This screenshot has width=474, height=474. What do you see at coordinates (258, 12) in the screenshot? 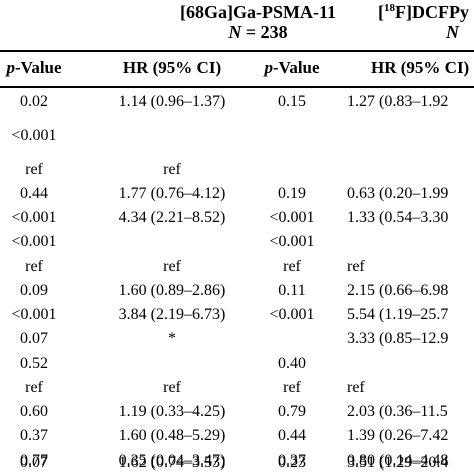
I see `group-header-ga-psma: [68Ga]Ga-PSMA-11` at bounding box center [258, 12].